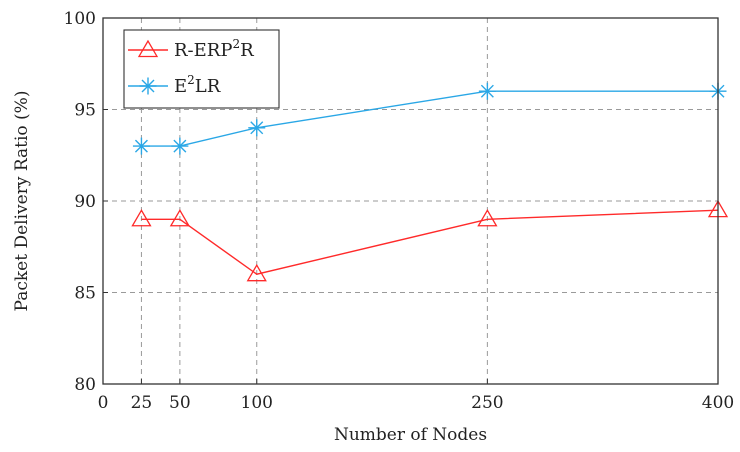 This screenshot has height=452, width=740. Describe the element at coordinates (103, 403) in the screenshot. I see `x-tick-label: 0` at that location.